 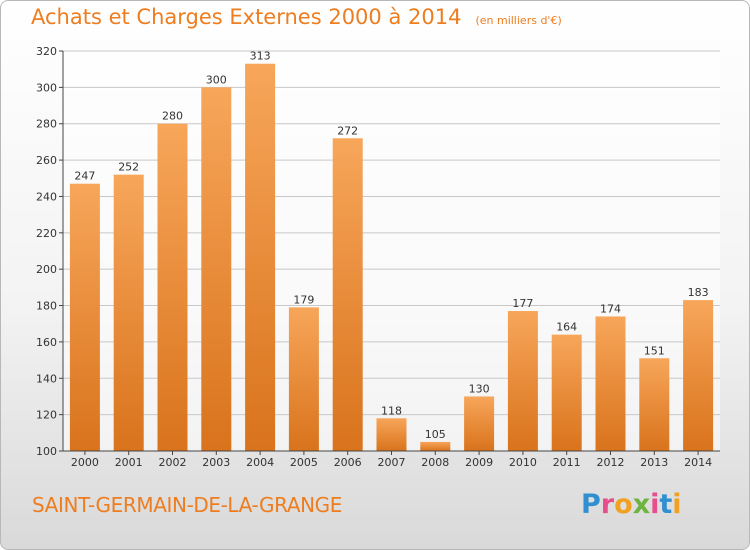 I want to click on y-tick-label: 160, so click(x=46, y=342).